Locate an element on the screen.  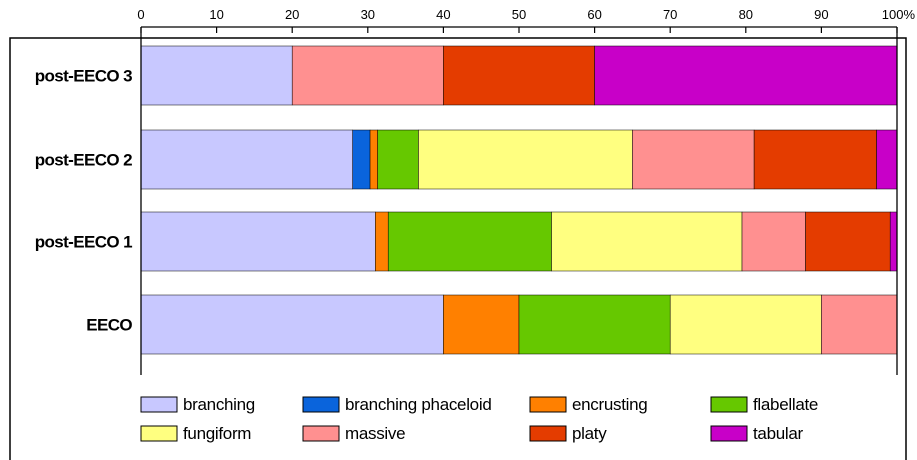
x-tick-label: 10 is located at coordinates (216, 14).